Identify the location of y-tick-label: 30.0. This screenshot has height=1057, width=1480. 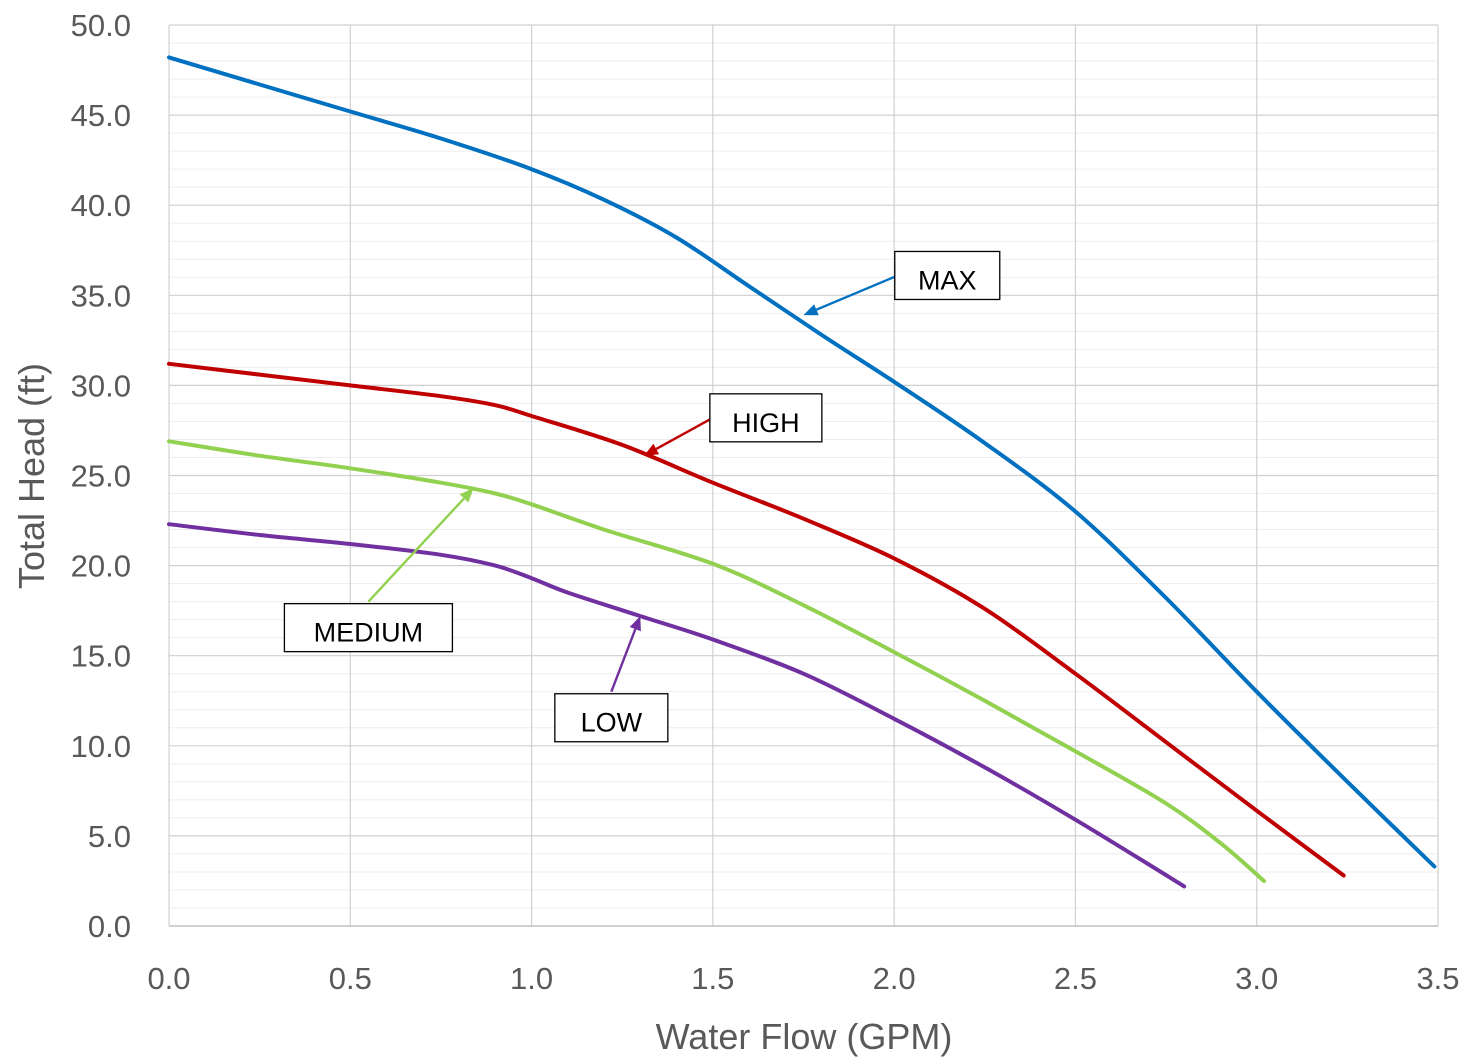
(101, 385).